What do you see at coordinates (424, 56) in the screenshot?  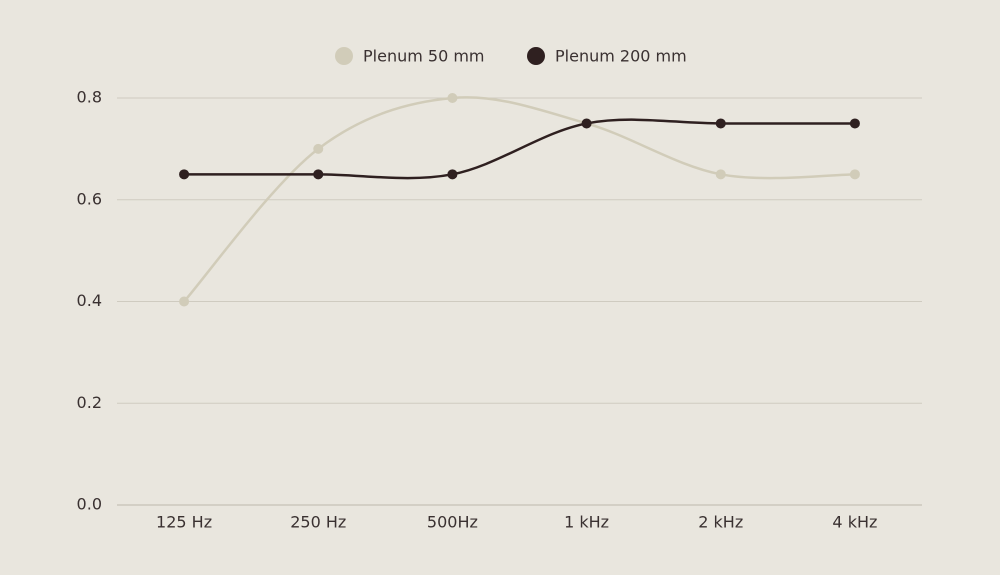 I see `legend-label: Plenum 50 mm` at bounding box center [424, 56].